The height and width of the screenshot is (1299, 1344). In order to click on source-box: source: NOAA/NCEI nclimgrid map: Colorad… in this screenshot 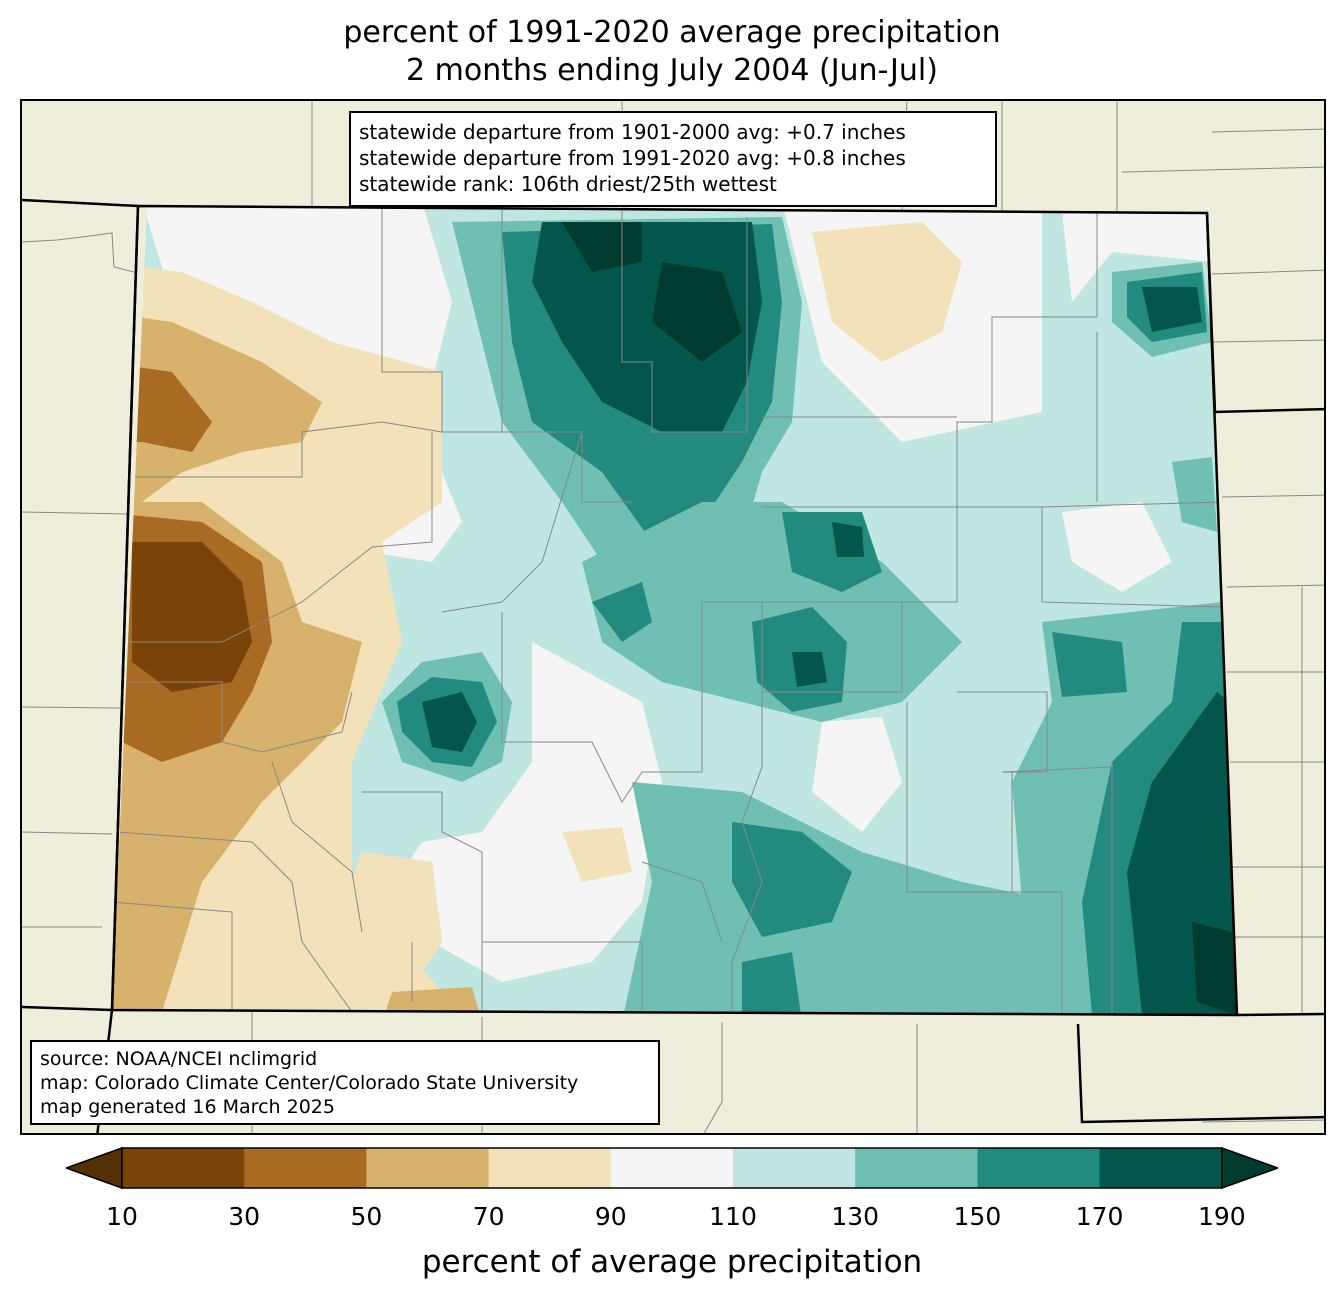, I will do `click(345, 1082)`.